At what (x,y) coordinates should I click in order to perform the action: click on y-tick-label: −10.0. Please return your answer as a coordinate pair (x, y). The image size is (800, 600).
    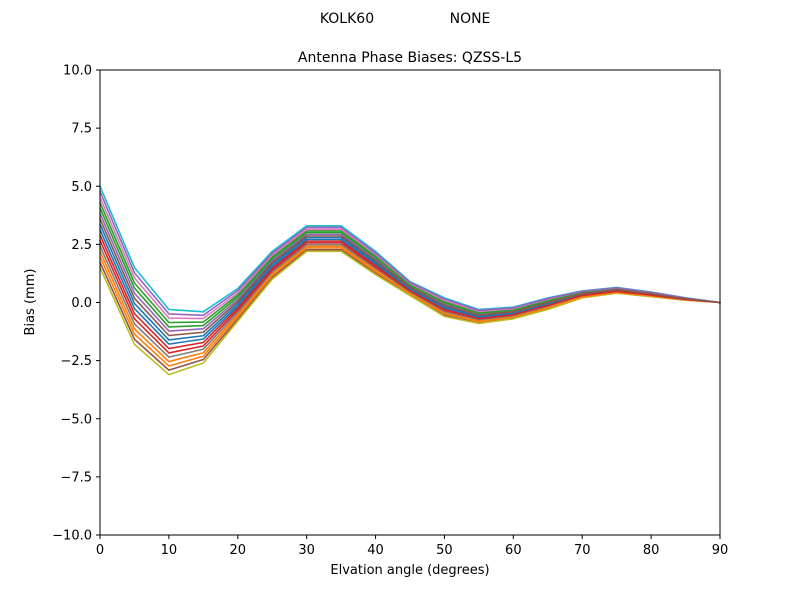
    Looking at the image, I should click on (72, 536).